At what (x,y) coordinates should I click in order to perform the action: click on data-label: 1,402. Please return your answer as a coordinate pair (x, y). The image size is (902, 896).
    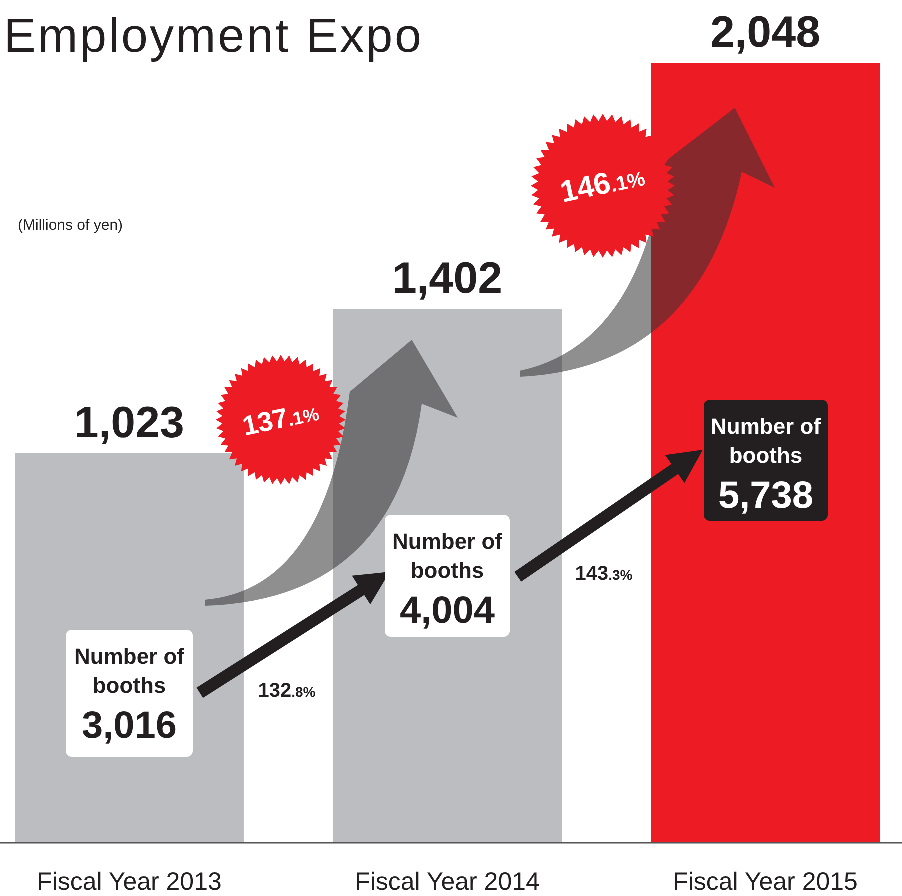
    Looking at the image, I should click on (447, 279).